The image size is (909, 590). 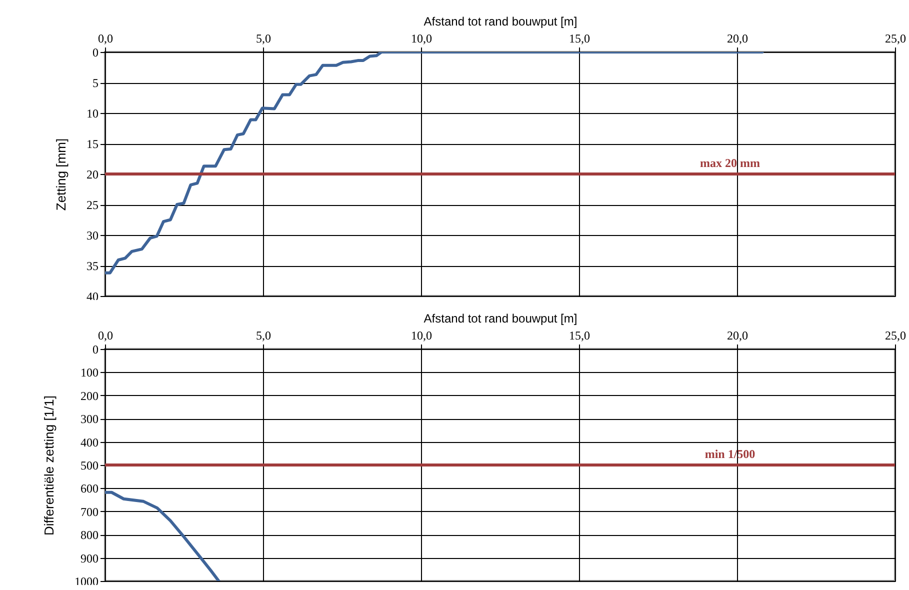 I want to click on y-tick-label: 300, so click(x=89, y=419).